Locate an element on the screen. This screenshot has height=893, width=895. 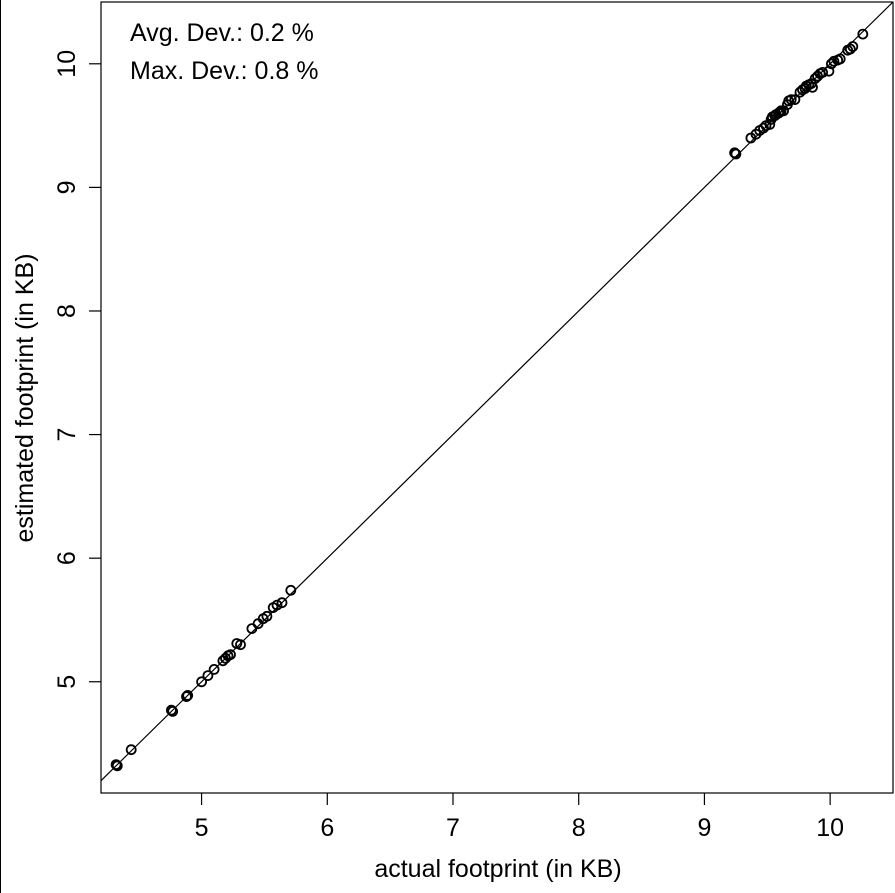
y-tick-label: 6 is located at coordinates (67, 558).